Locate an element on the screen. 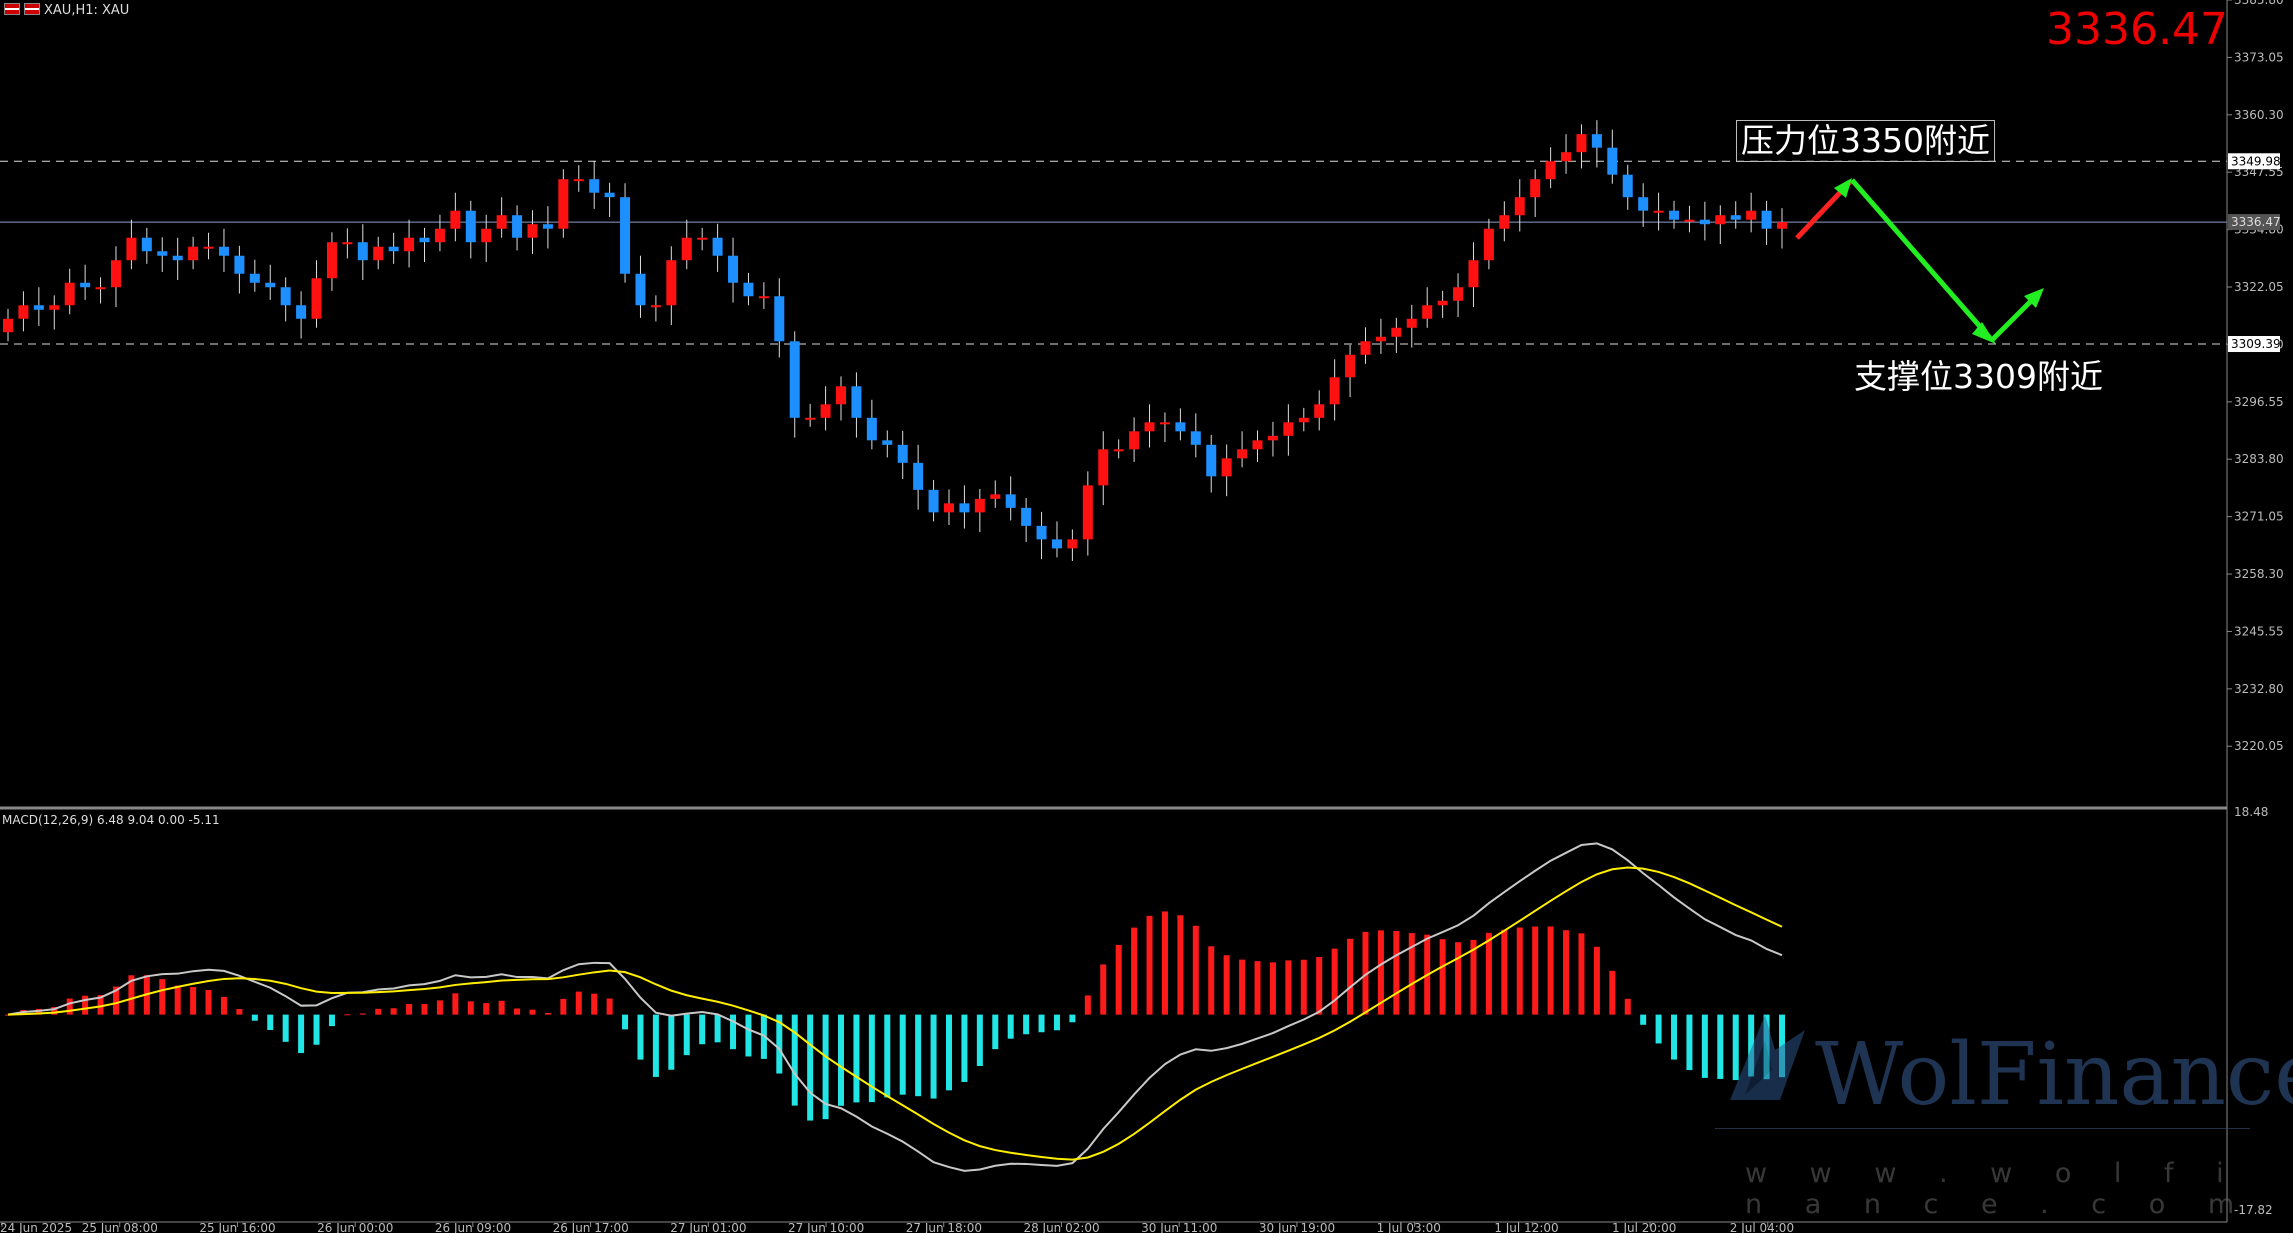 The image size is (2293, 1233). wolf-logo-icon is located at coordinates (1765, 1057).